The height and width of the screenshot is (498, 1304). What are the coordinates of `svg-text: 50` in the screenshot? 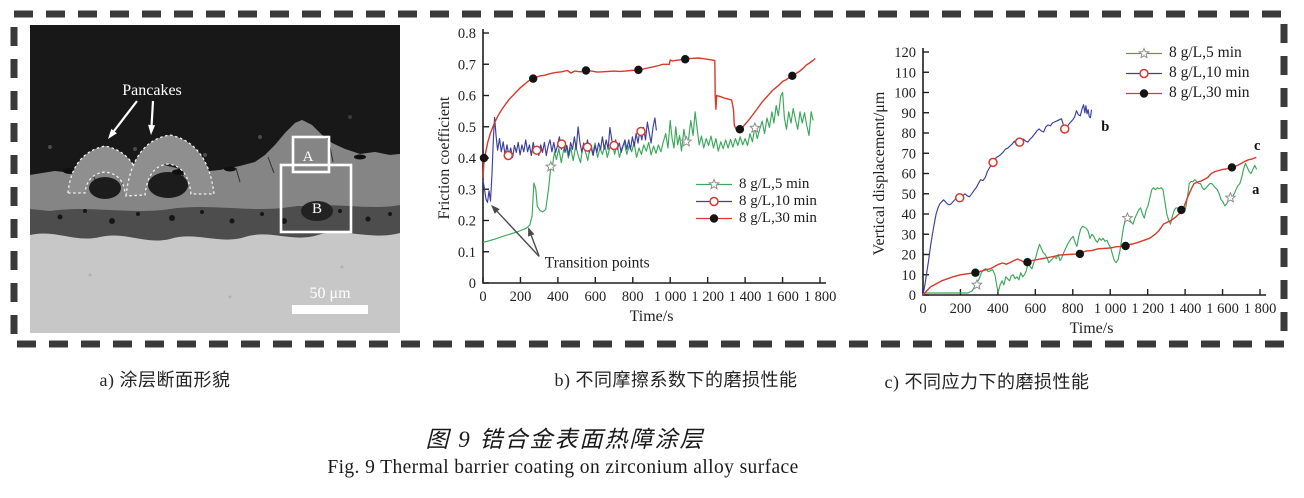 It's located at (909, 195).